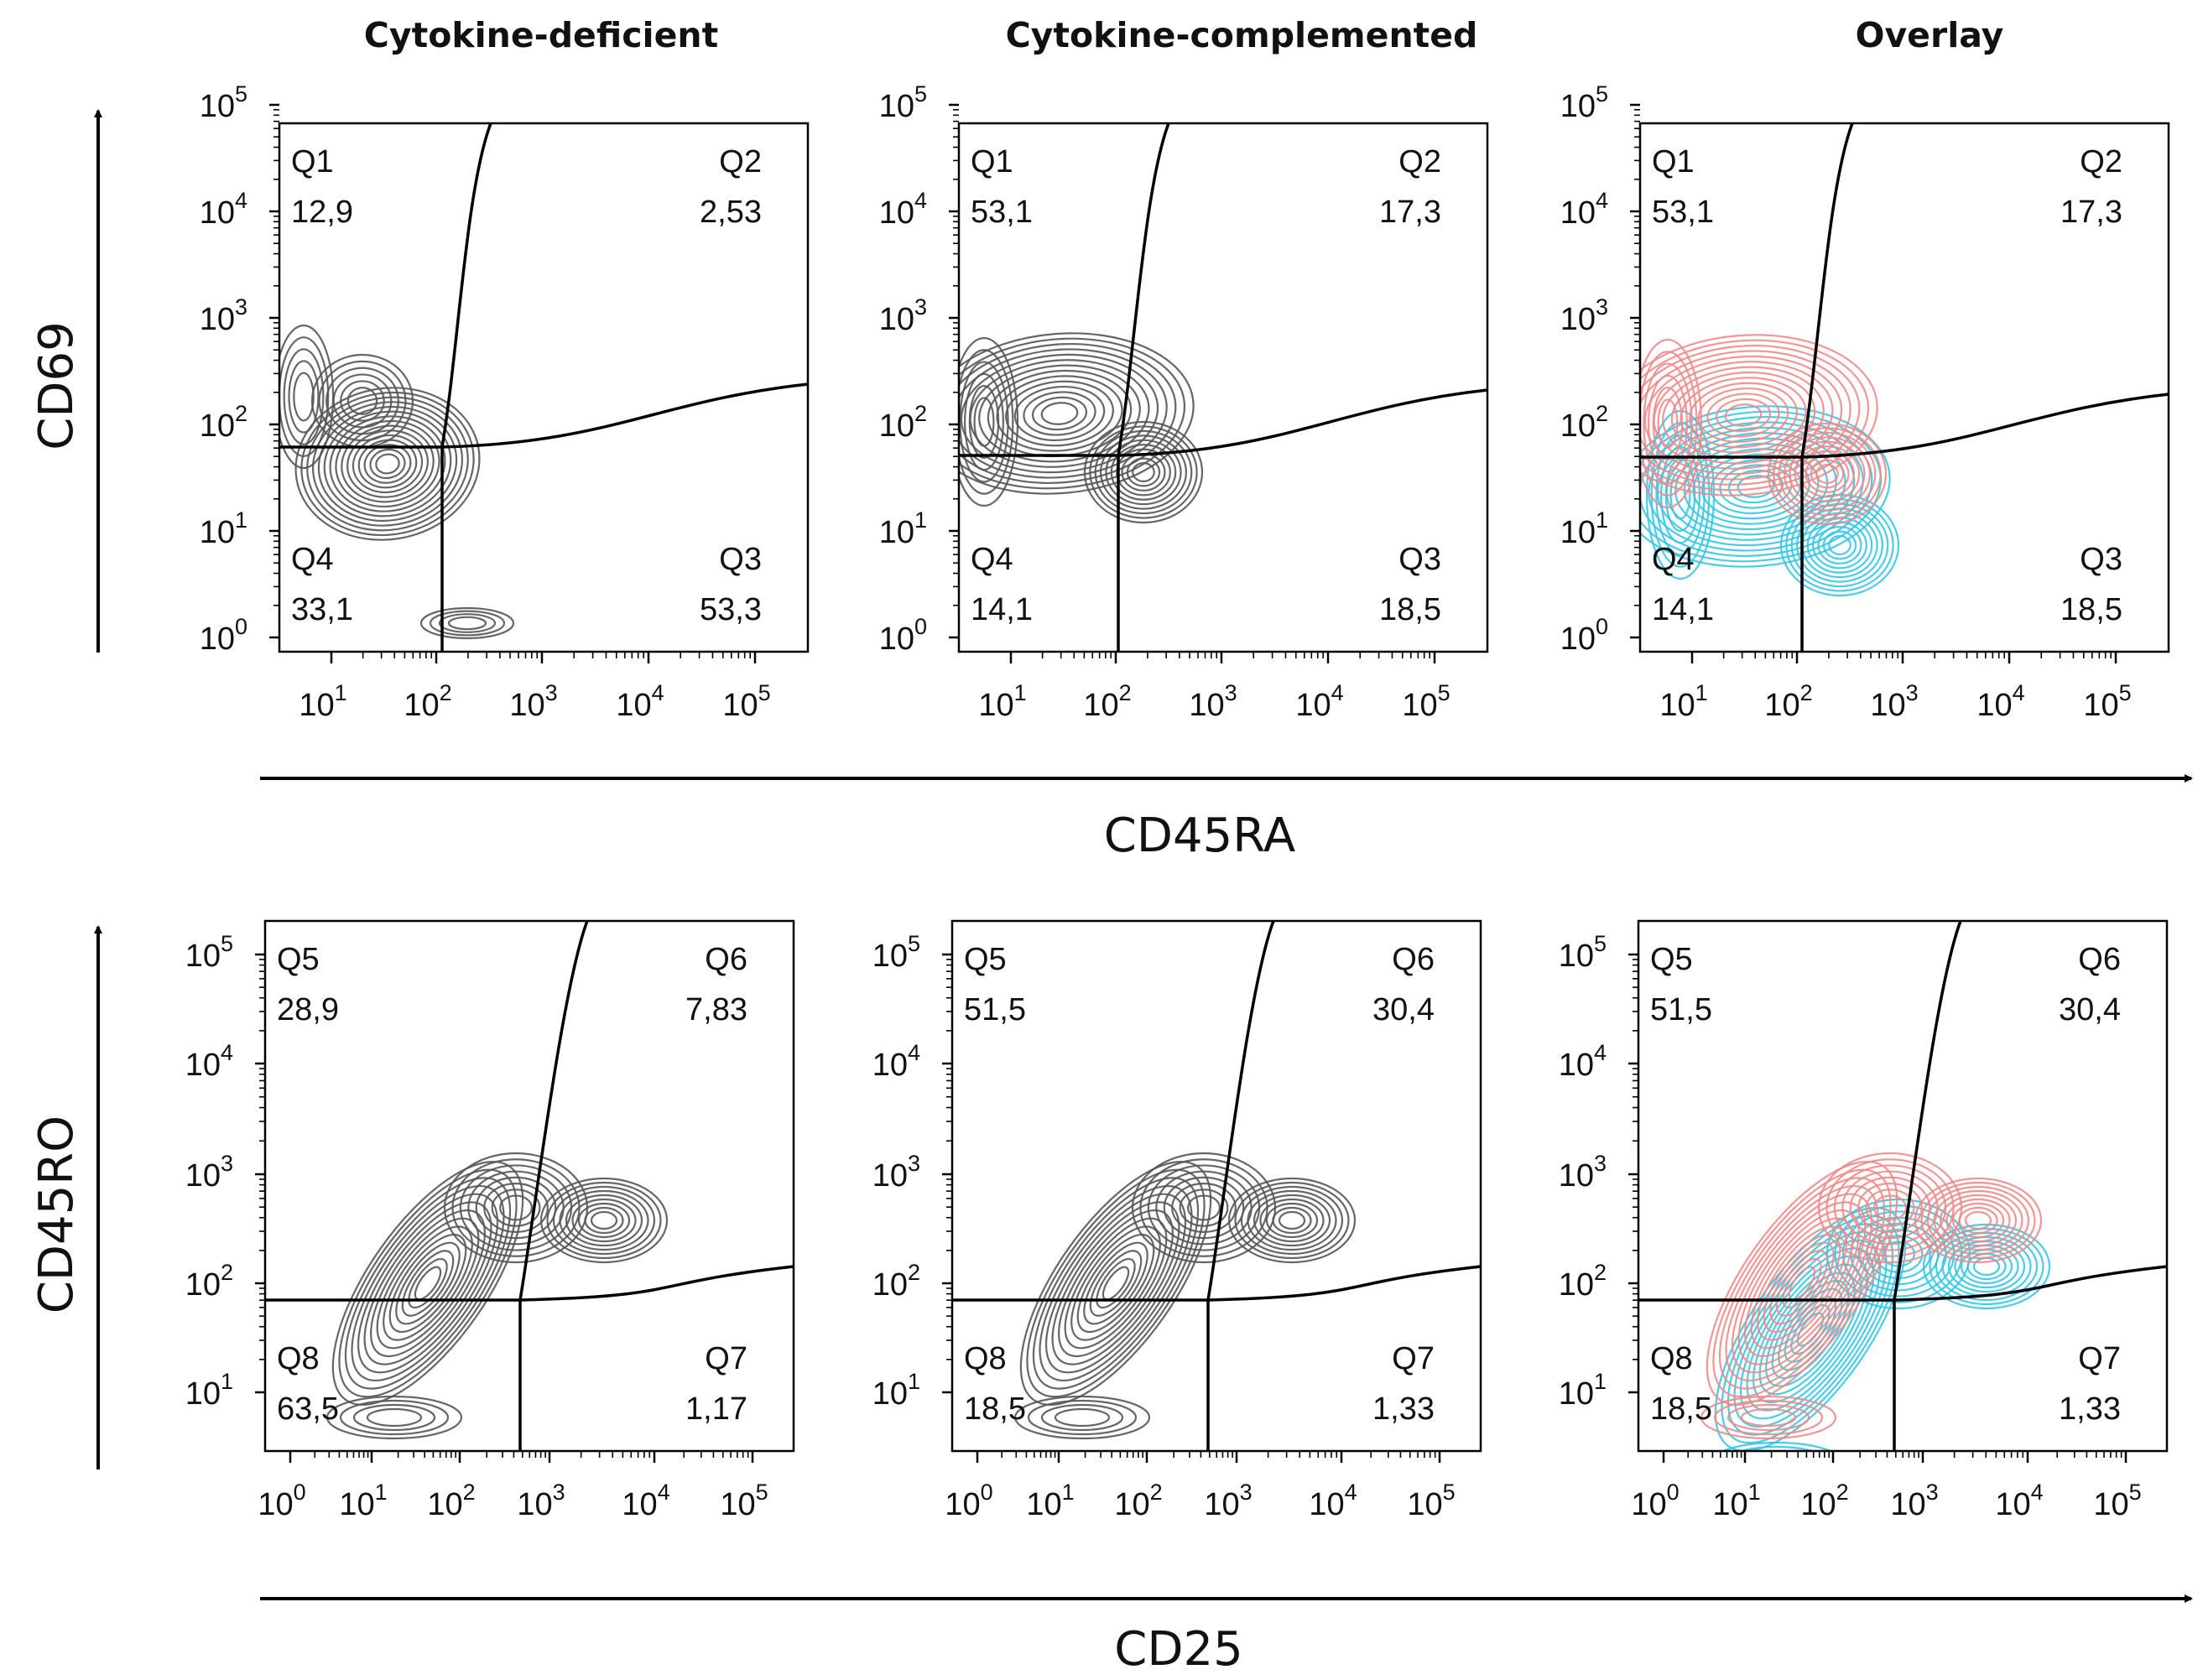 The width and height of the screenshot is (2203, 1680). Describe the element at coordinates (541, 35) in the screenshot. I see `column-title-deficient: Cytokine-deficient` at that location.